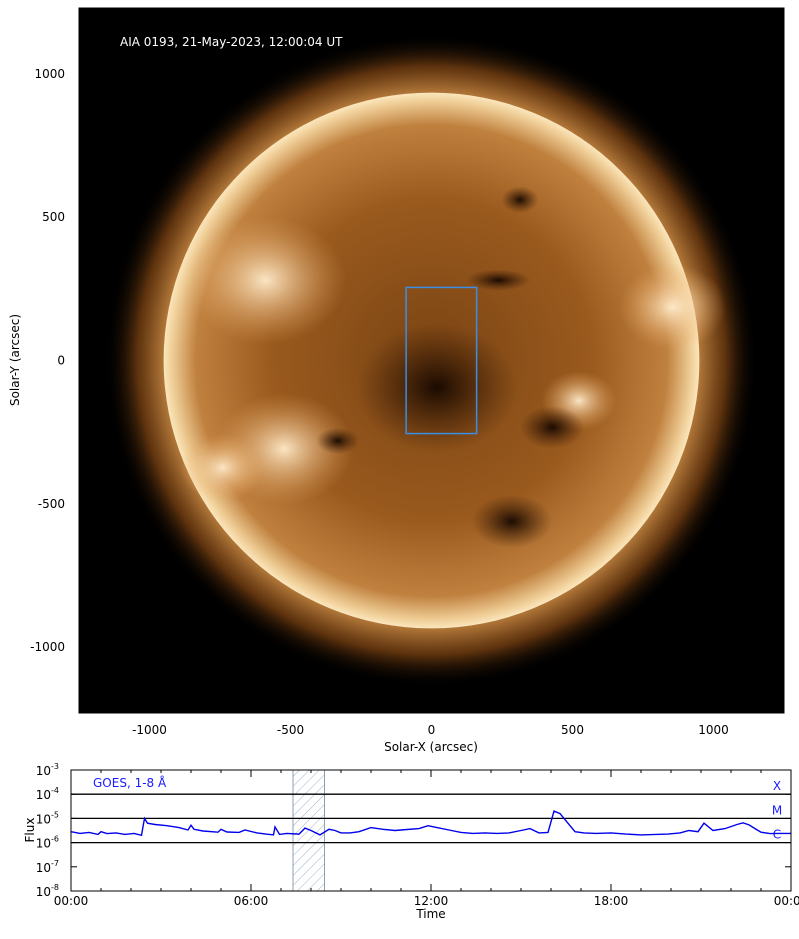 The width and height of the screenshot is (799, 939). What do you see at coordinates (47, 794) in the screenshot?
I see `y-tick-label: 10⁻⁴` at bounding box center [47, 794].